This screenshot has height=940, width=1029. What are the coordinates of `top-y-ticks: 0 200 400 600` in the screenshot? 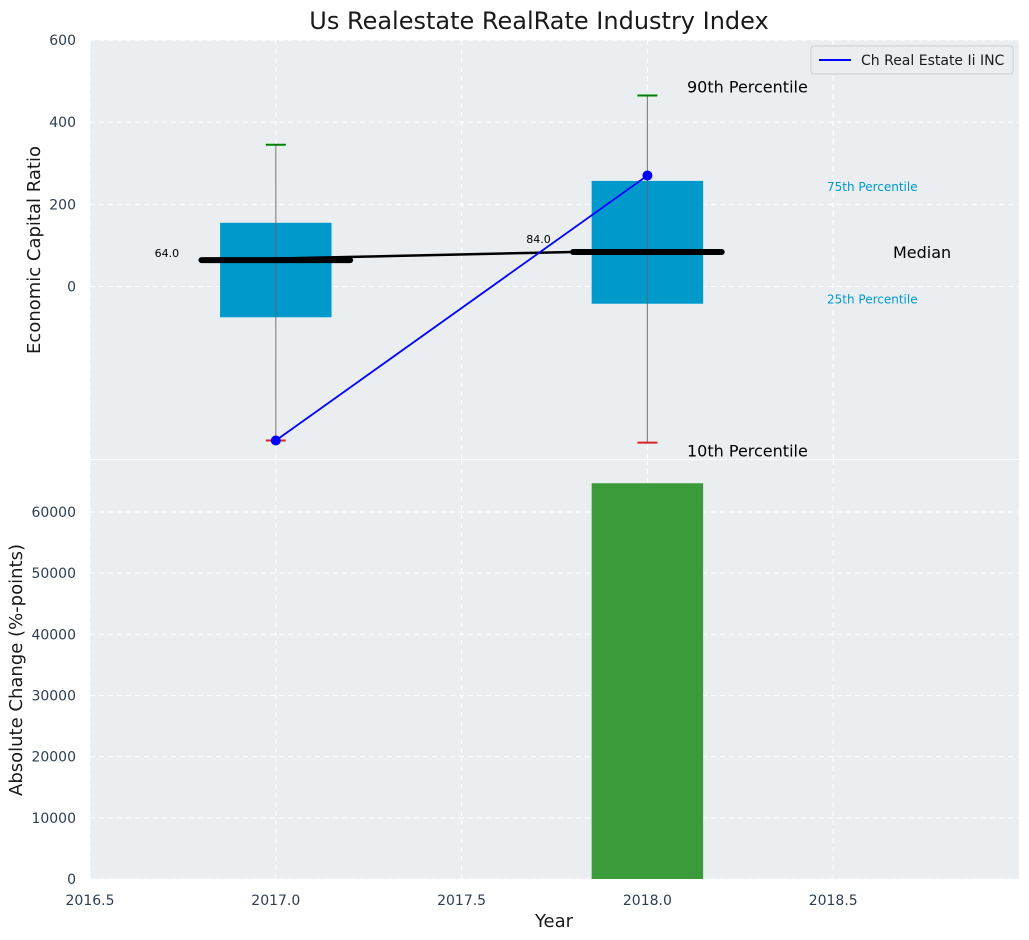 It's located at (62, 164).